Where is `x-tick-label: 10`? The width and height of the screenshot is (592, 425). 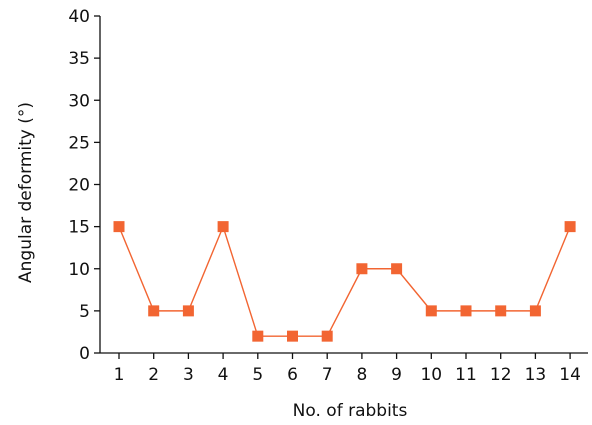 x-tick-label: 10 is located at coordinates (431, 375).